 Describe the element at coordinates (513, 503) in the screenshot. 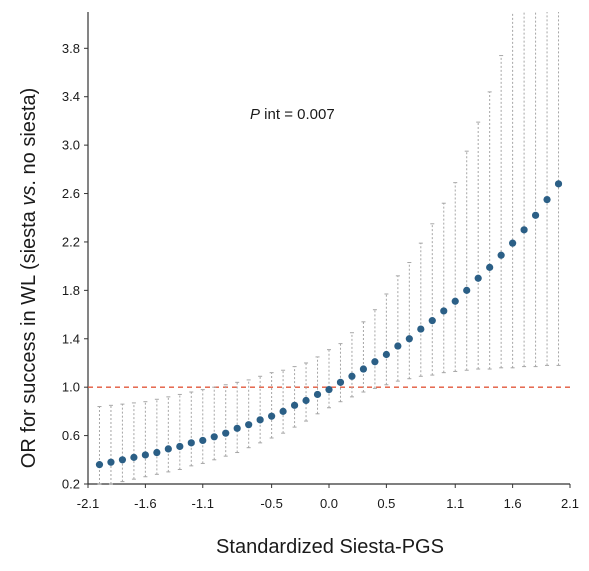

I see `x-tick-label: 1.6` at that location.